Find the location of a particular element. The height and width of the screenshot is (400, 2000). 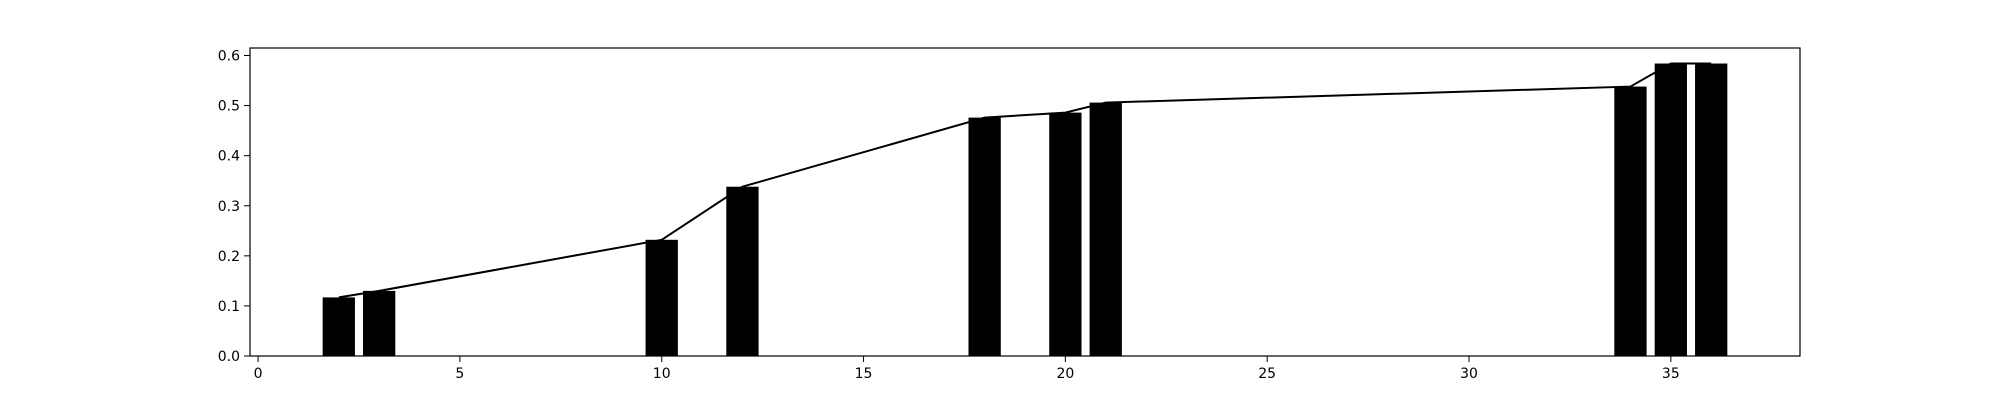

y-tick-label: 0.3 is located at coordinates (229, 207).